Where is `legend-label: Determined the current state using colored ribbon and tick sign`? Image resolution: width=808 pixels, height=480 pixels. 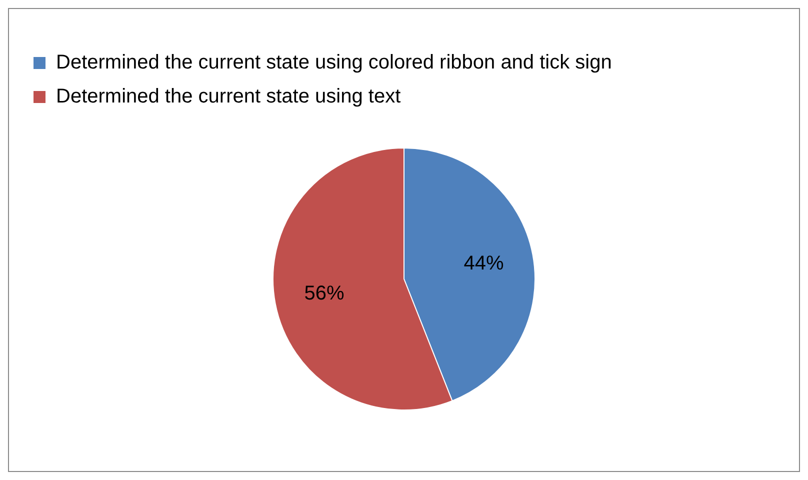 legend-label: Determined the current state using colored ribbon and tick sign is located at coordinates (334, 63).